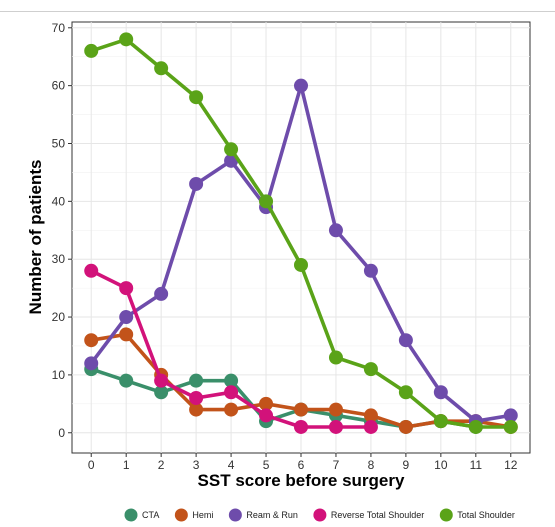 This screenshot has width=555, height=527. Describe the element at coordinates (301, 465) in the screenshot. I see `x-tick-label: 6` at that location.